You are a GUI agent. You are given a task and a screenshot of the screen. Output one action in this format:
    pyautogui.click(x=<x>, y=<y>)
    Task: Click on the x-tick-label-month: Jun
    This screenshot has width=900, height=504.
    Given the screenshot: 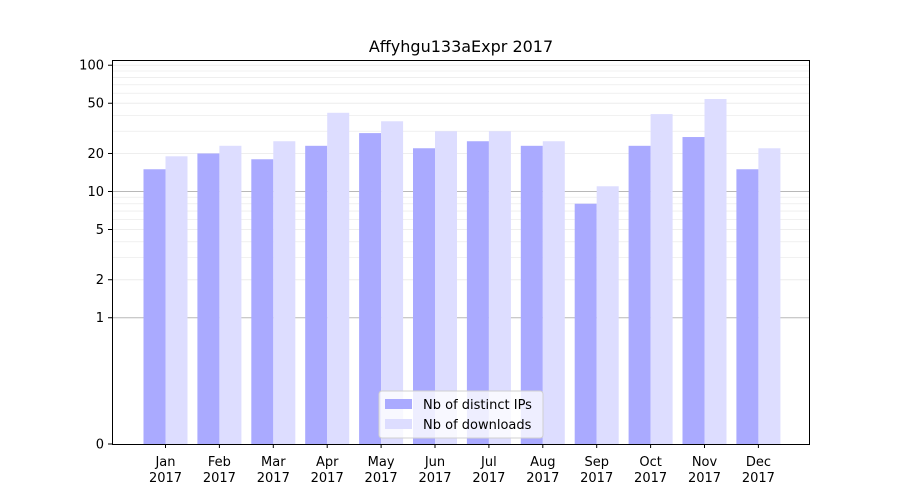 What is the action you would take?
    pyautogui.click(x=434, y=462)
    